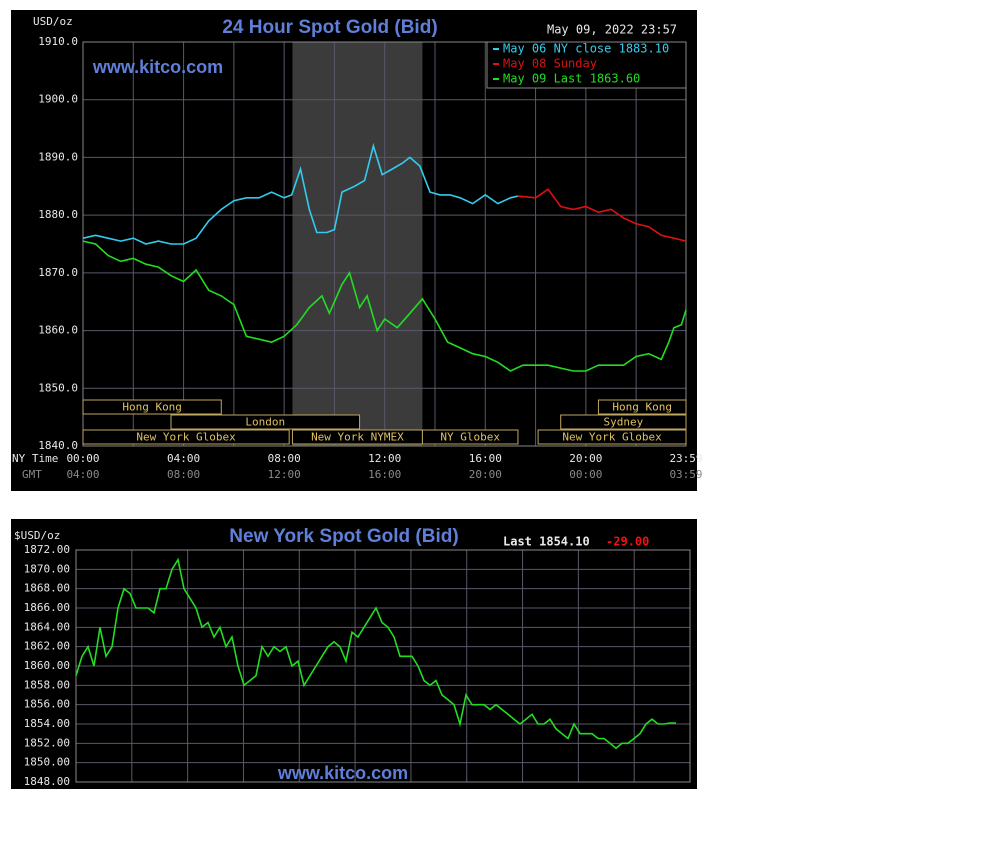 The height and width of the screenshot is (848, 989). What do you see at coordinates (47, 781) in the screenshot?
I see `y-tick-label: 1848.00` at bounding box center [47, 781].